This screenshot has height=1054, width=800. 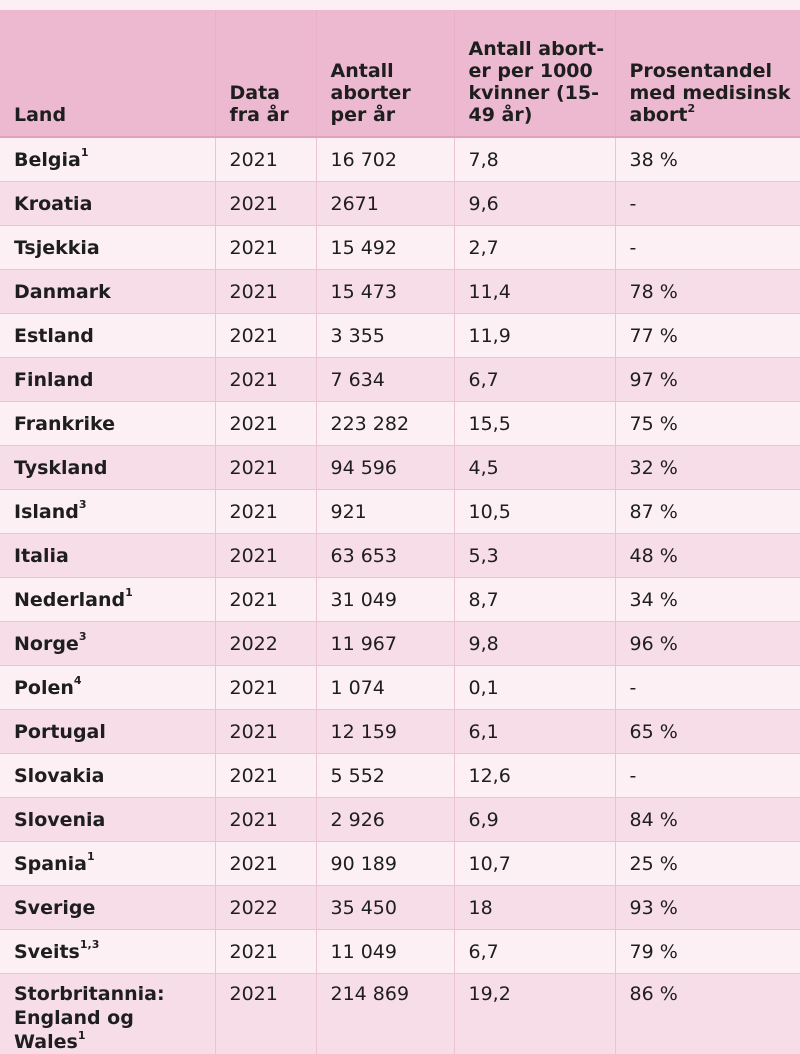 I want to click on cell-count: 94 596, so click(x=385, y=468).